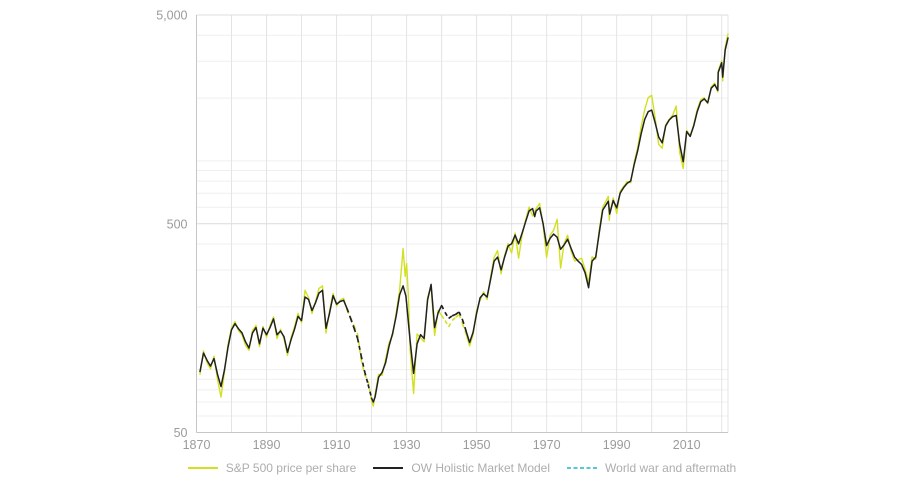 The height and width of the screenshot is (485, 900). I want to click on y-axis-tick-label: 50, so click(181, 433).